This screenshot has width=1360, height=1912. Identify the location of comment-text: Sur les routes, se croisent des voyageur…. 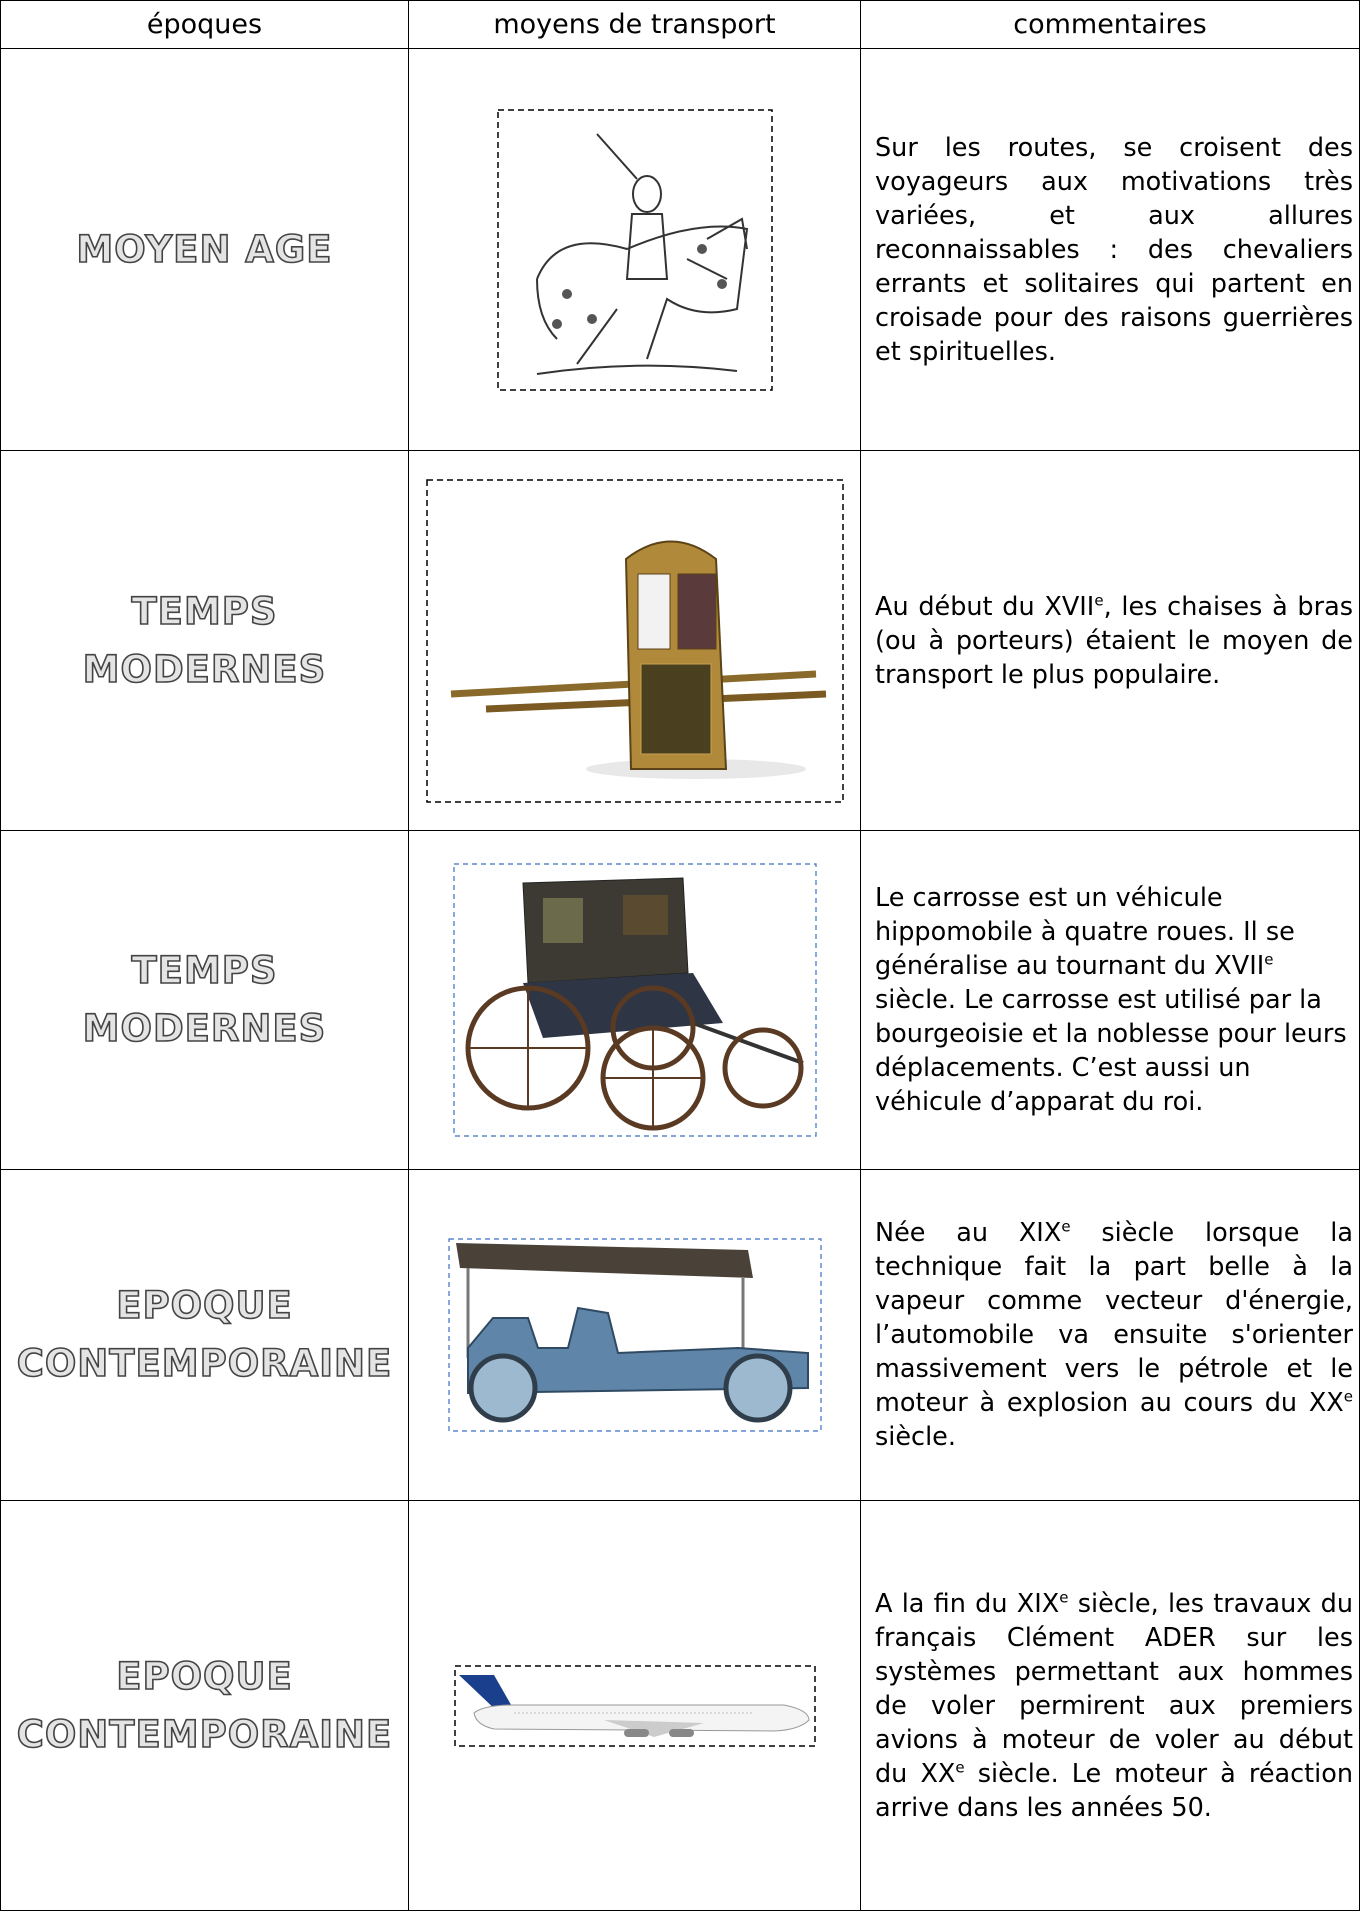
(1114, 250).